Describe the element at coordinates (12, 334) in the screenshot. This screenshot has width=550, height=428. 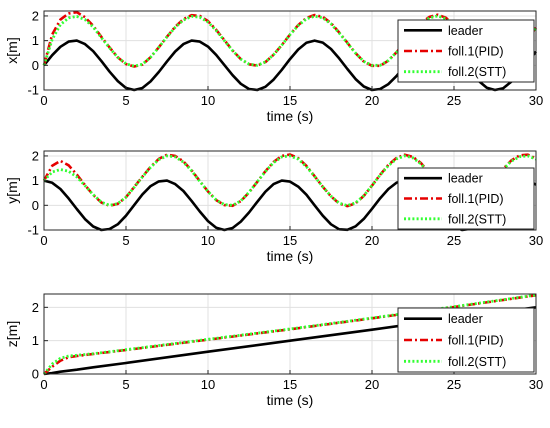
I see `y-axis-label: z[m]` at that location.